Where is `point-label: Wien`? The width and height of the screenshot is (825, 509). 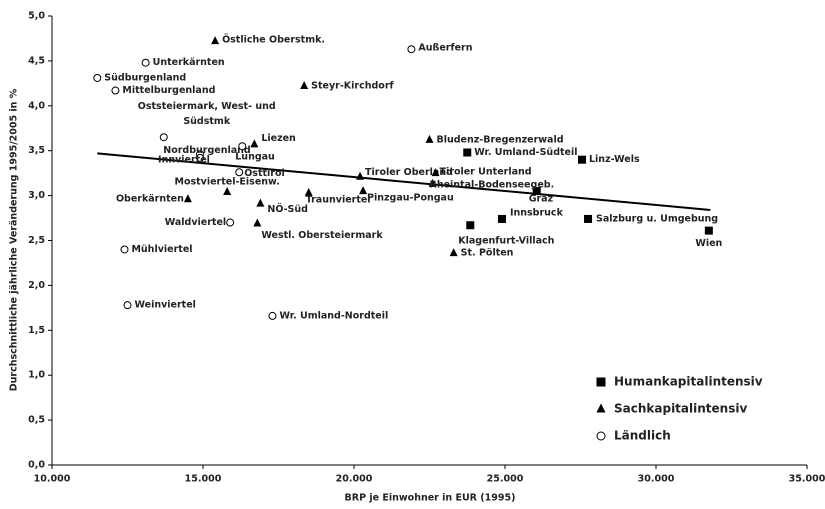
point-label: Wien is located at coordinates (708, 243).